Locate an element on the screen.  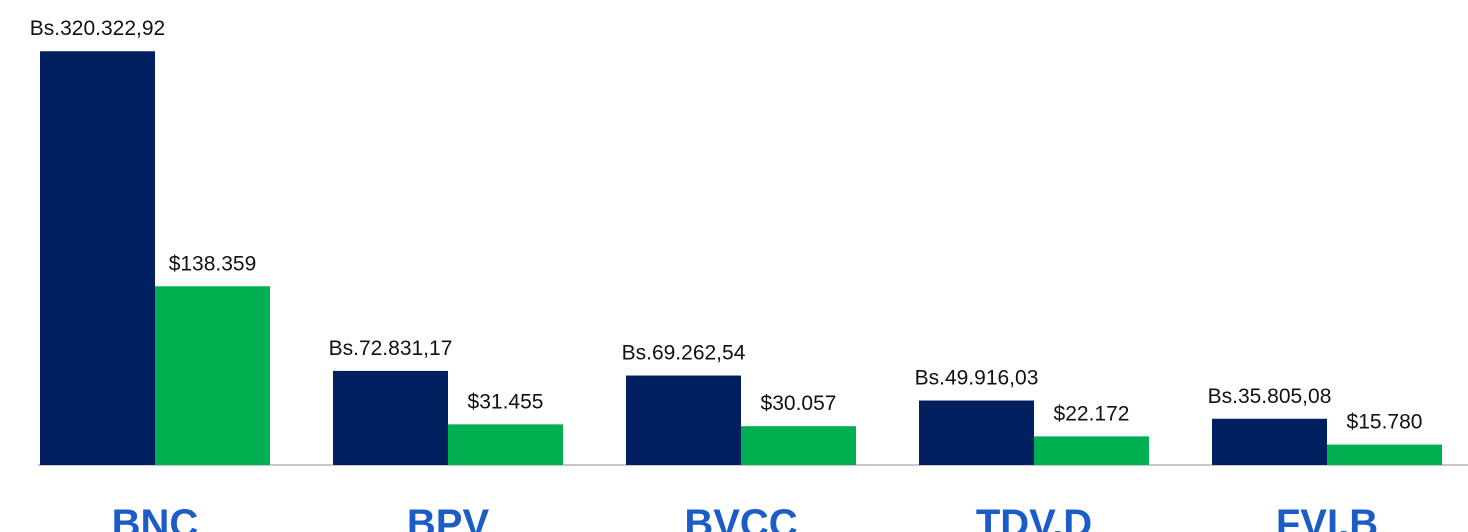
data-label: Bs.35.805,08 is located at coordinates (1270, 396).